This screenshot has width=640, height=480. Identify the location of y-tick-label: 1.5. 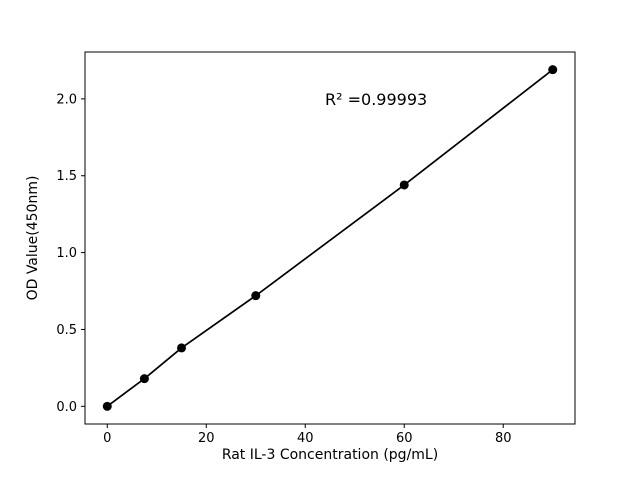
(66, 176).